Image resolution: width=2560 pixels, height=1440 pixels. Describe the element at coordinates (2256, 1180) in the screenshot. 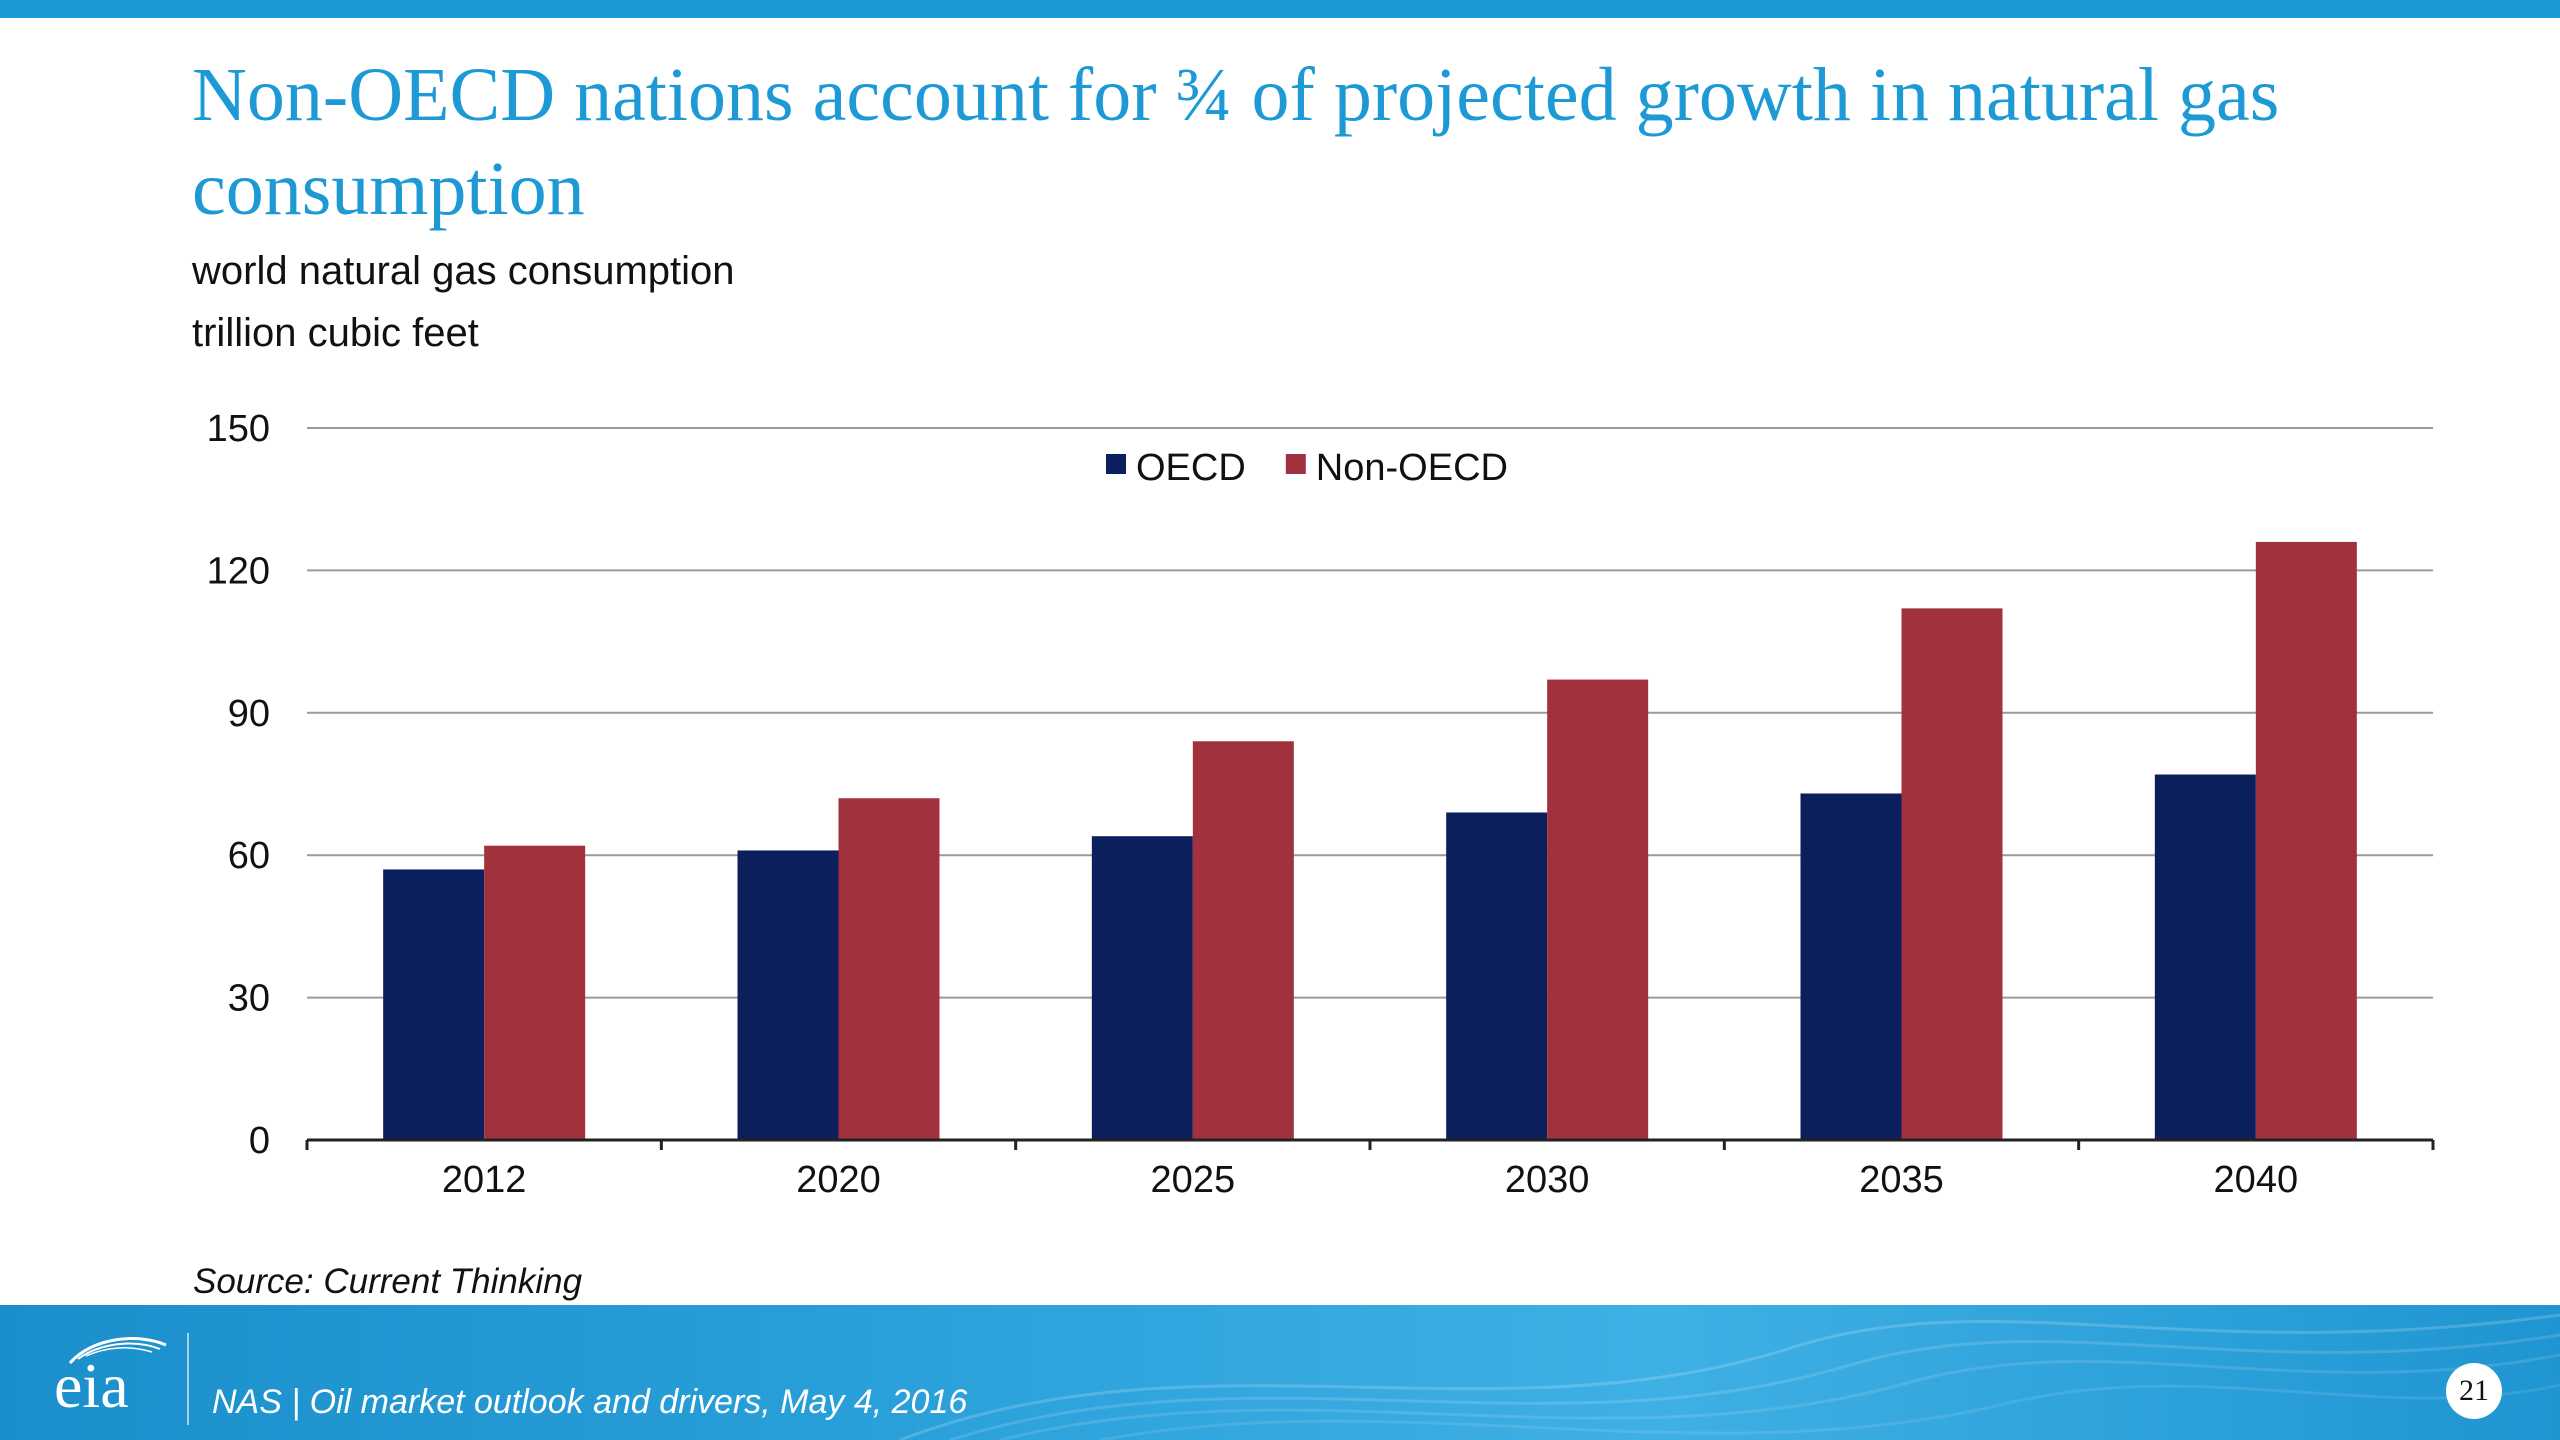

I see `x-tick-label-2040: 2040` at that location.